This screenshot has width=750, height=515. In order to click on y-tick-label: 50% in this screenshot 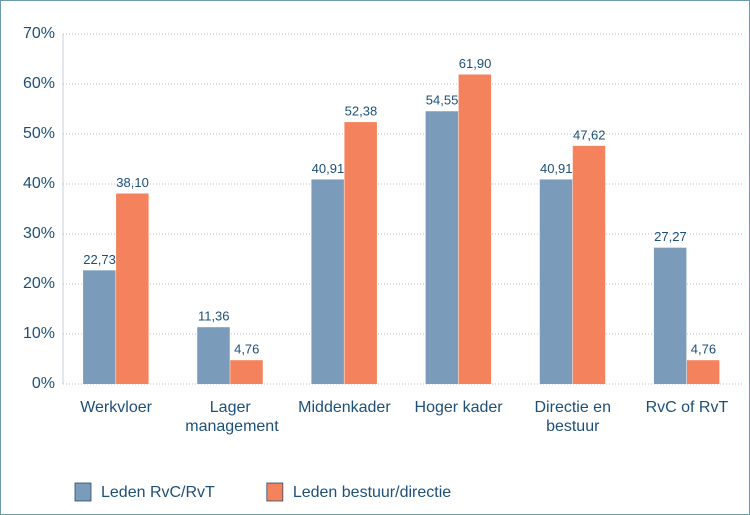, I will do `click(39, 133)`.